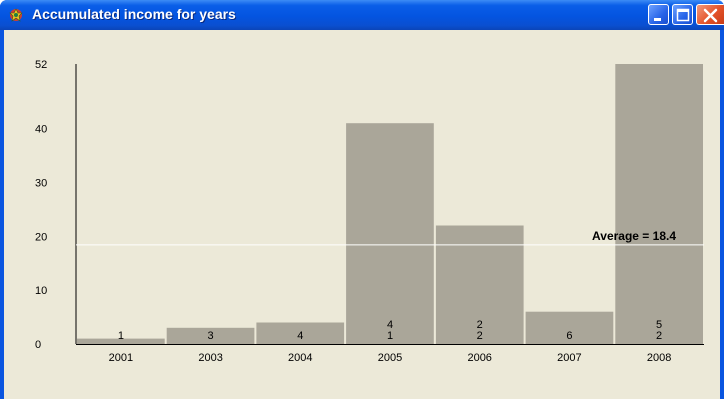 Image resolution: width=724 pixels, height=399 pixels. What do you see at coordinates (362, 15) in the screenshot?
I see `title-bar: Accumulated income for years` at bounding box center [362, 15].